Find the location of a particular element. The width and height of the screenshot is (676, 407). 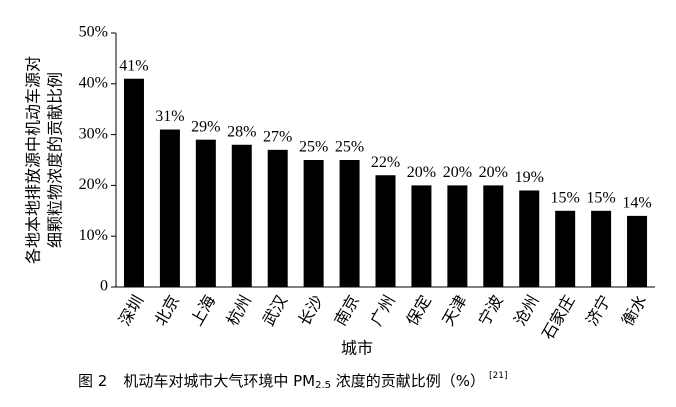

value-label: 28% is located at coordinates (241, 131).